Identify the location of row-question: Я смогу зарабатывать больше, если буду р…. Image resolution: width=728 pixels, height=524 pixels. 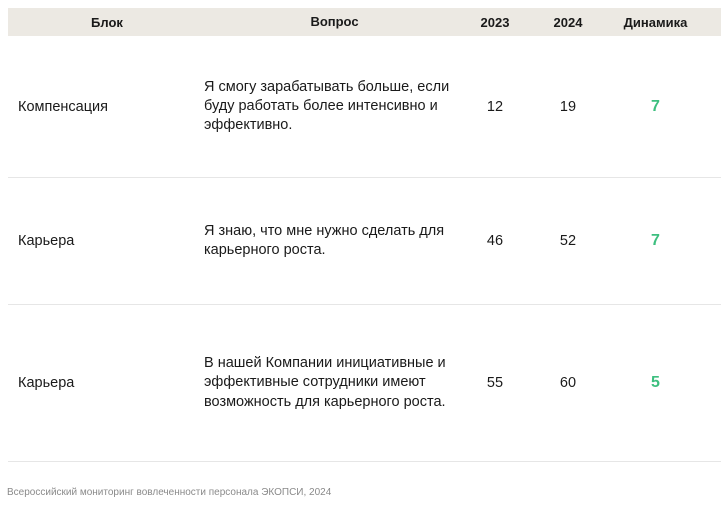
(334, 107).